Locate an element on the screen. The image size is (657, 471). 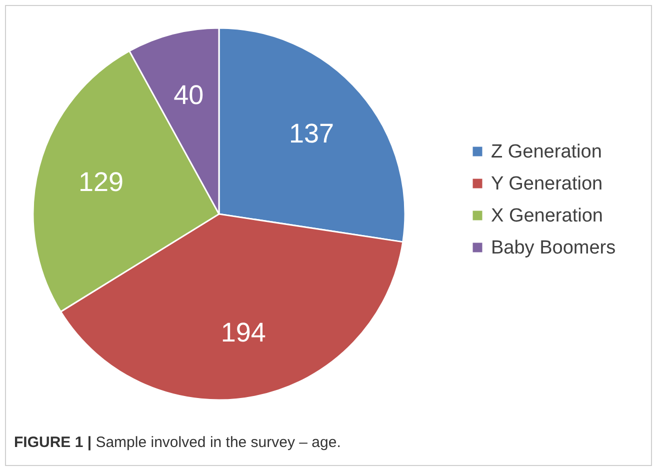
legend-label: X Generation is located at coordinates (547, 216).